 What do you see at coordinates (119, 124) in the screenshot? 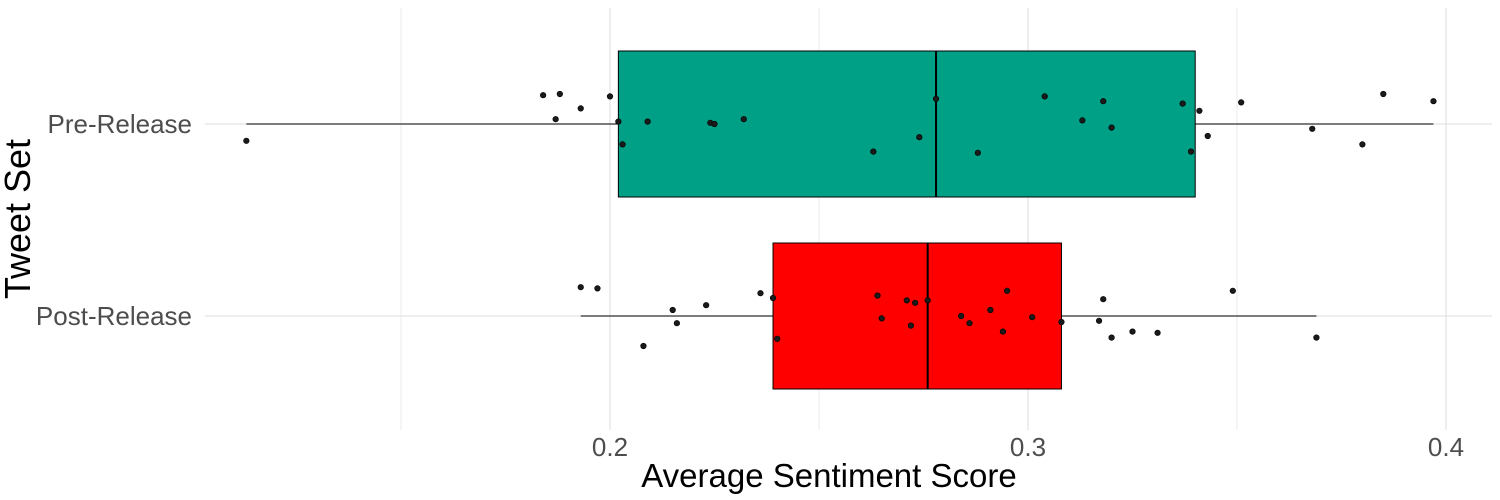
I see `y-category-label: Pre-Release` at bounding box center [119, 124].